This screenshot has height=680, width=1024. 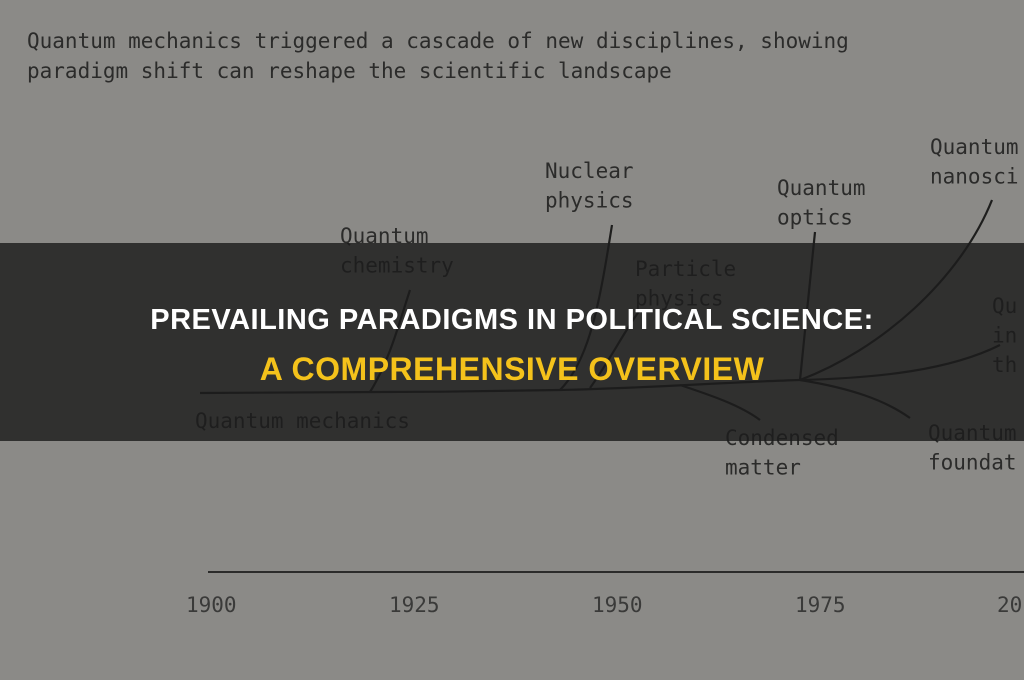 I want to click on axis-label: 1900, so click(x=211, y=605).